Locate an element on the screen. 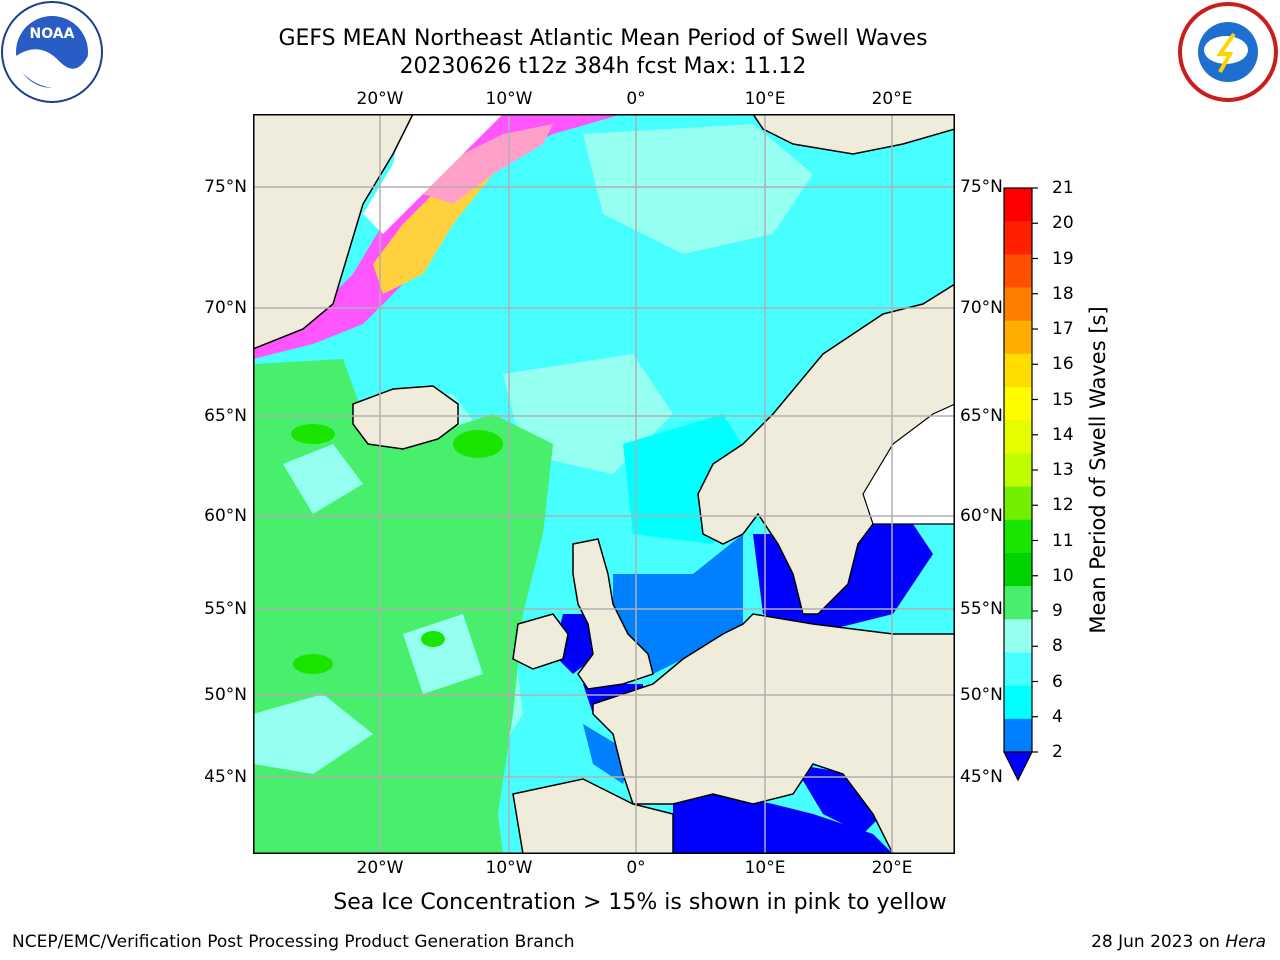 This screenshot has width=1280, height=960. lat-label-left: 55°N is located at coordinates (225, 609).